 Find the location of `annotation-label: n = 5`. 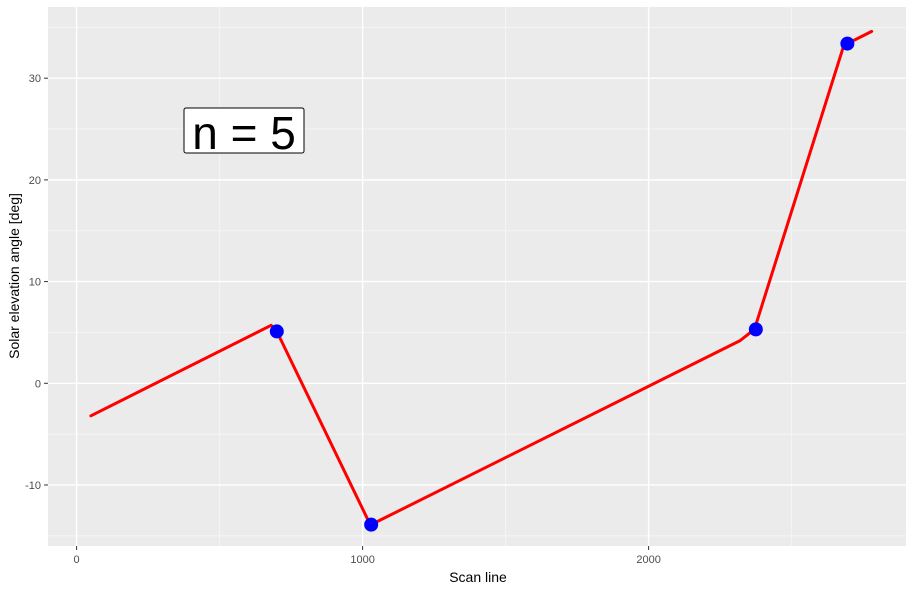

annotation-label: n = 5 is located at coordinates (244, 133).